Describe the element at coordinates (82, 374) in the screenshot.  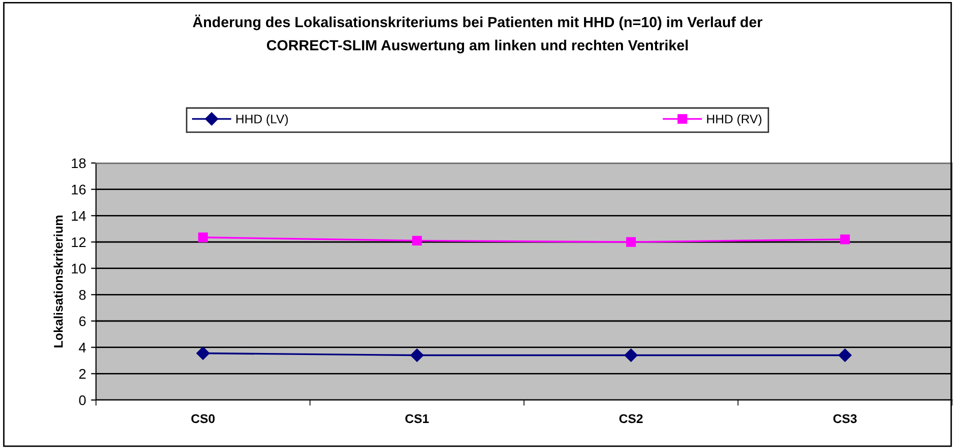
I see `y-tick-label: 2` at that location.